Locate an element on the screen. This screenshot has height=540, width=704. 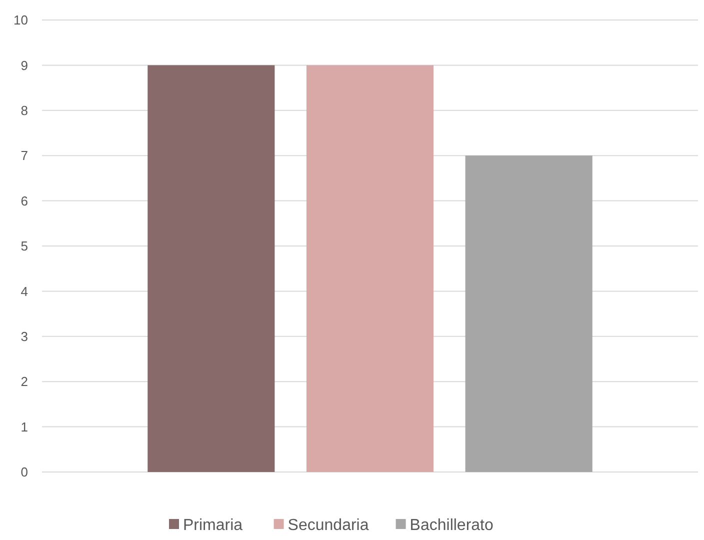
y-tick-label: 1 is located at coordinates (24, 426).